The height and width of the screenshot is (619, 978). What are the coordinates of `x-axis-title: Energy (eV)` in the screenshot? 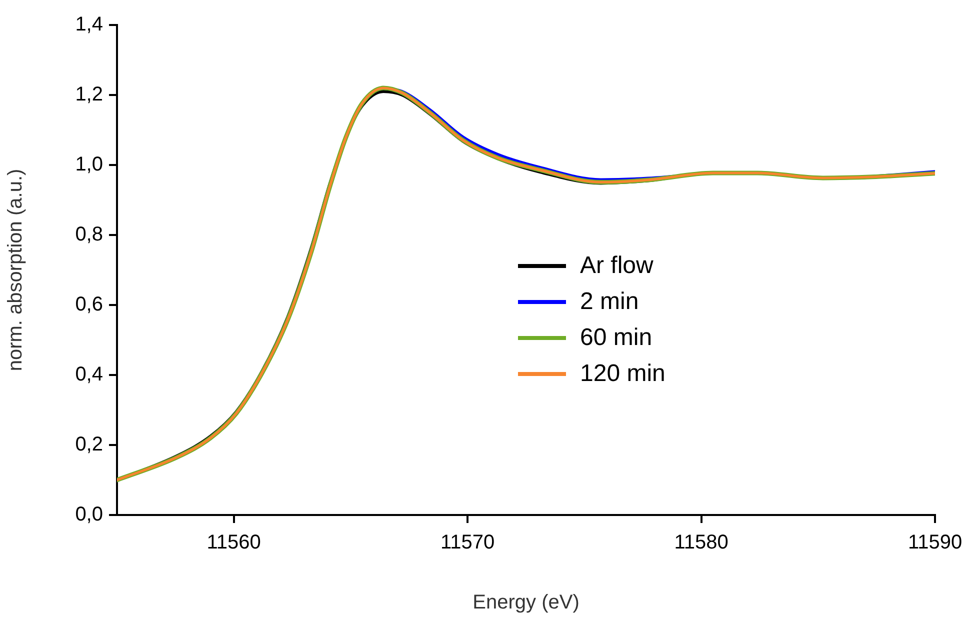 It's located at (526, 603).